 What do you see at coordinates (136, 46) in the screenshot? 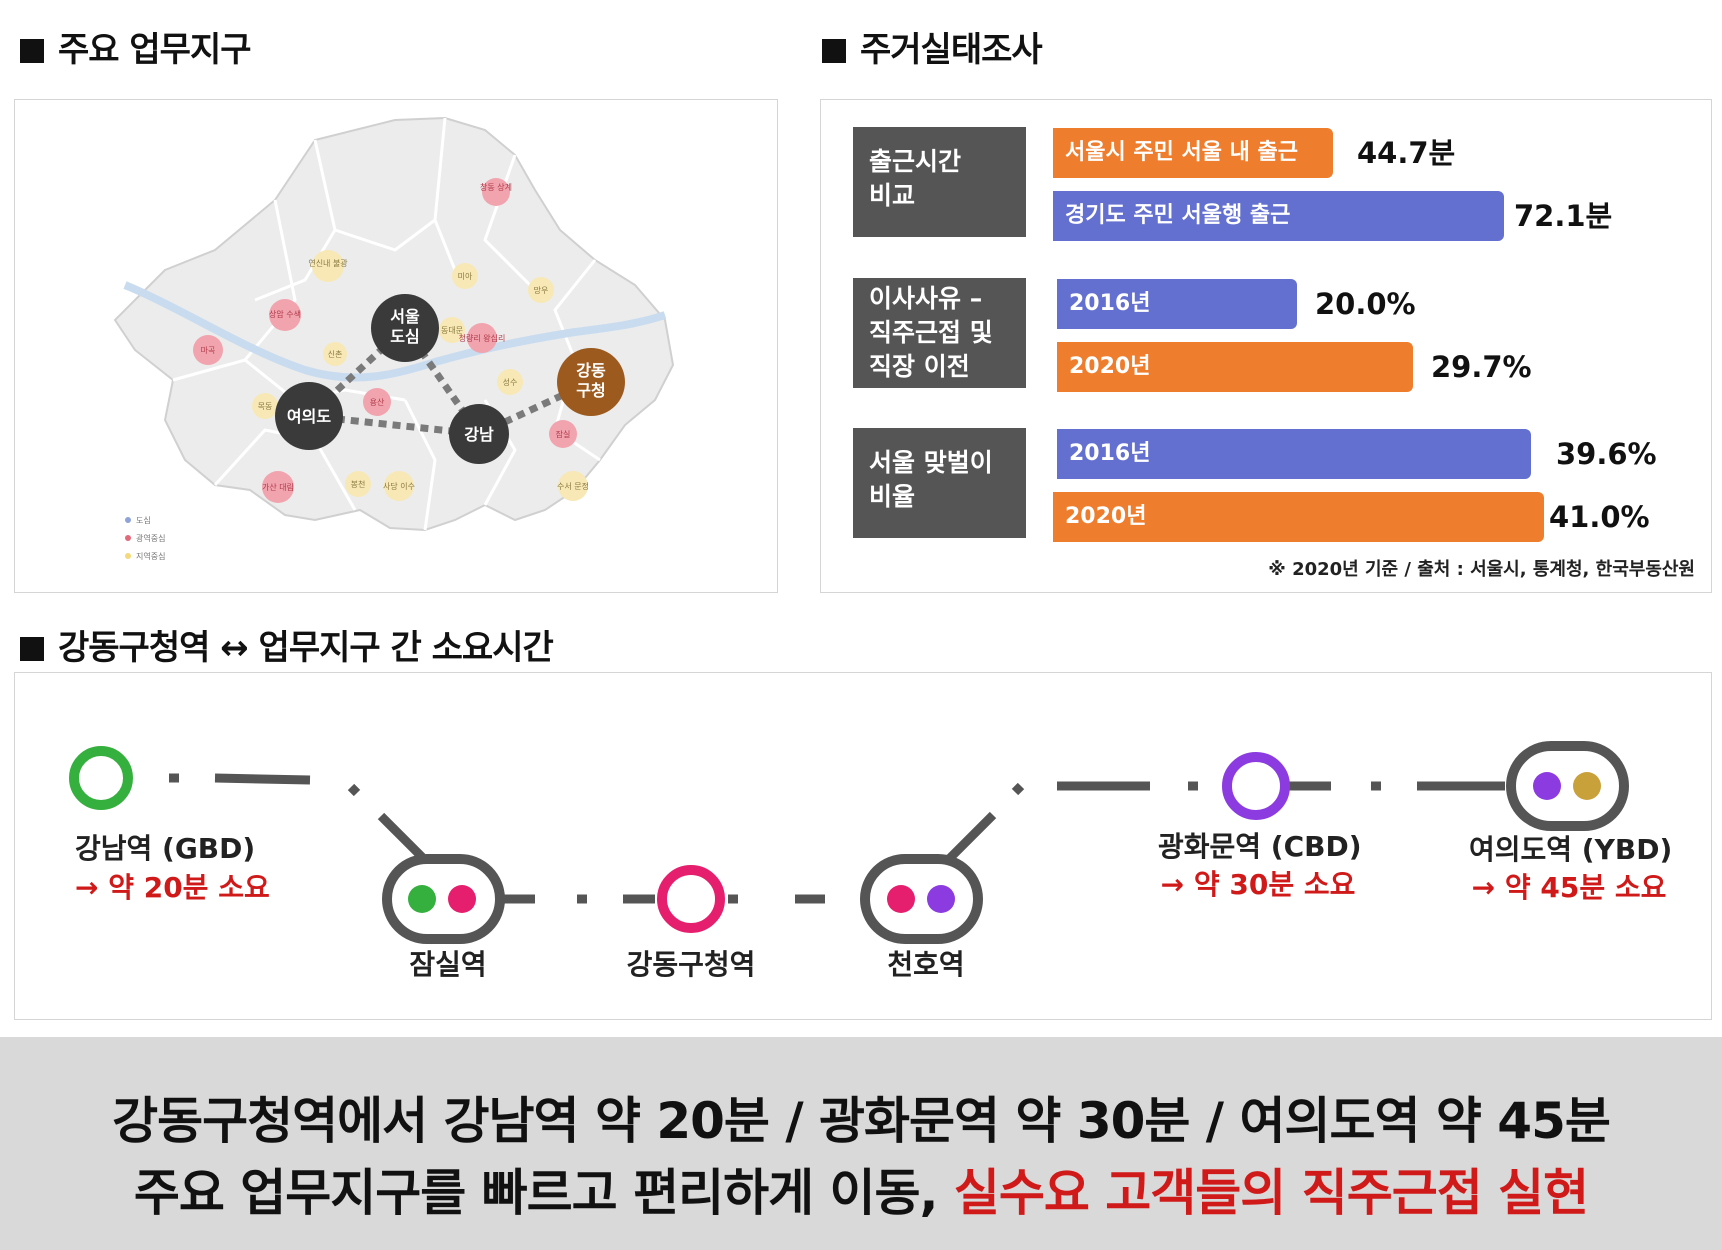
I see `map-section-title: 주요 업무지구` at bounding box center [136, 46].